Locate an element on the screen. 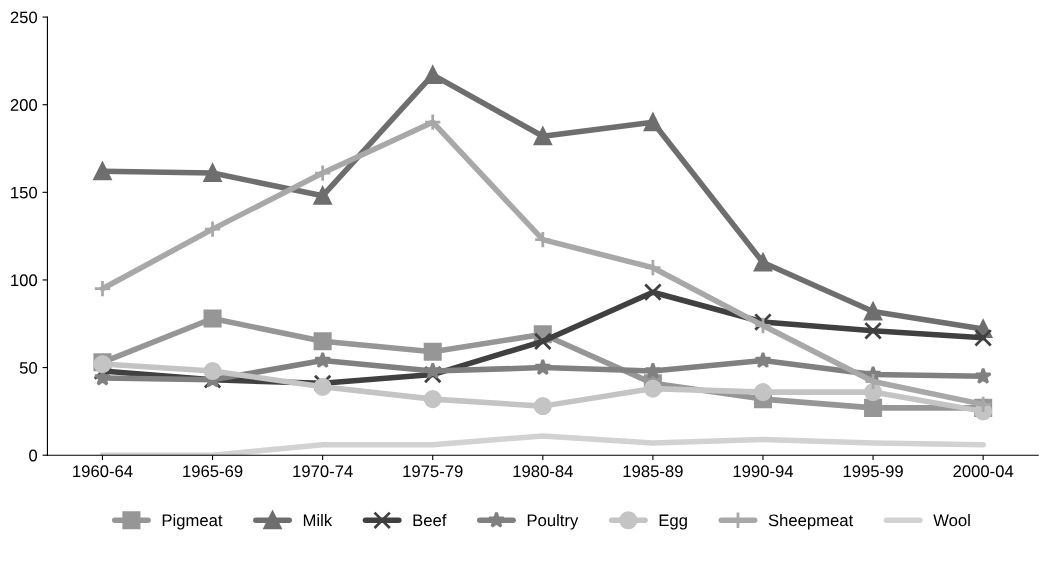 The width and height of the screenshot is (1054, 569). legend-label: Milk is located at coordinates (318, 520).